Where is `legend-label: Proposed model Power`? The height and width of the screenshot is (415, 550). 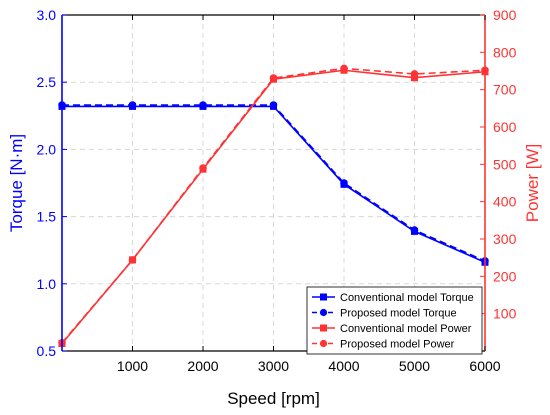 legend-label: Proposed model Power is located at coordinates (397, 345).